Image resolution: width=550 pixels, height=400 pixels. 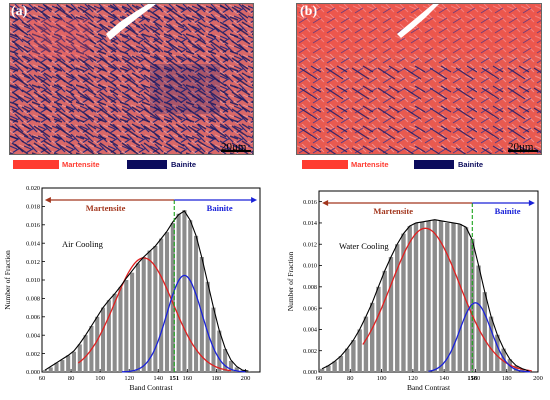 I want to click on c1-martensite-region-label: Martensite, so click(x=393, y=211).